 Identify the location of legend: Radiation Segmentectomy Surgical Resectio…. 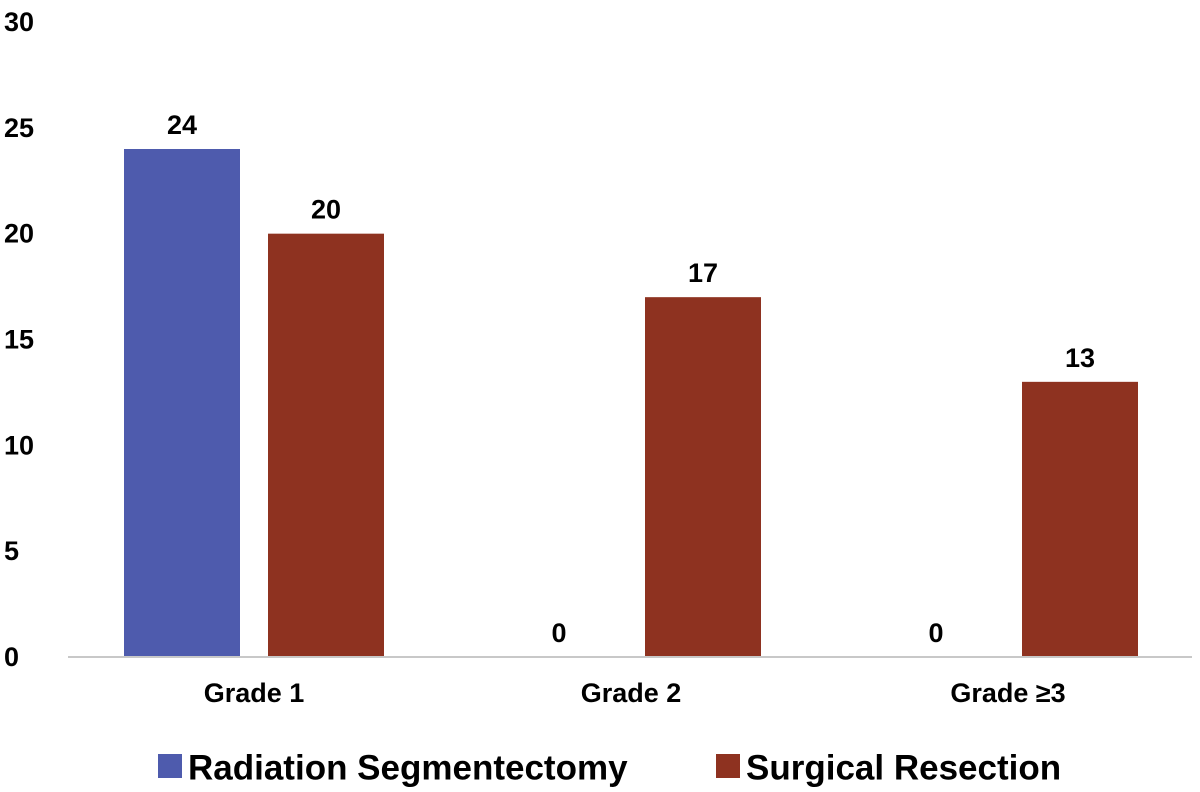
(609, 768).